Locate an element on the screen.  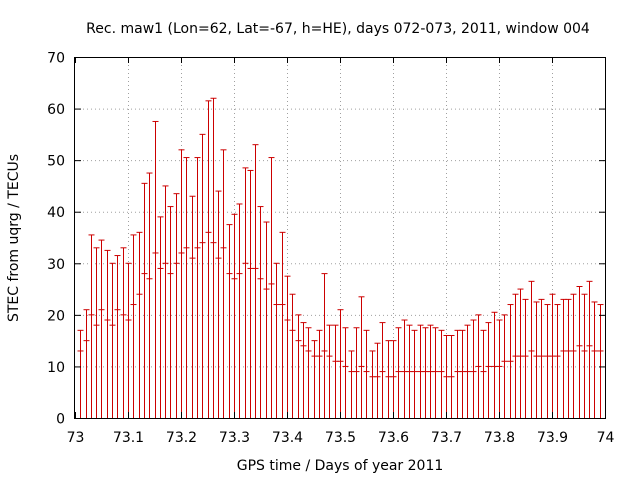
y-tick-label: 50 is located at coordinates (56, 162).